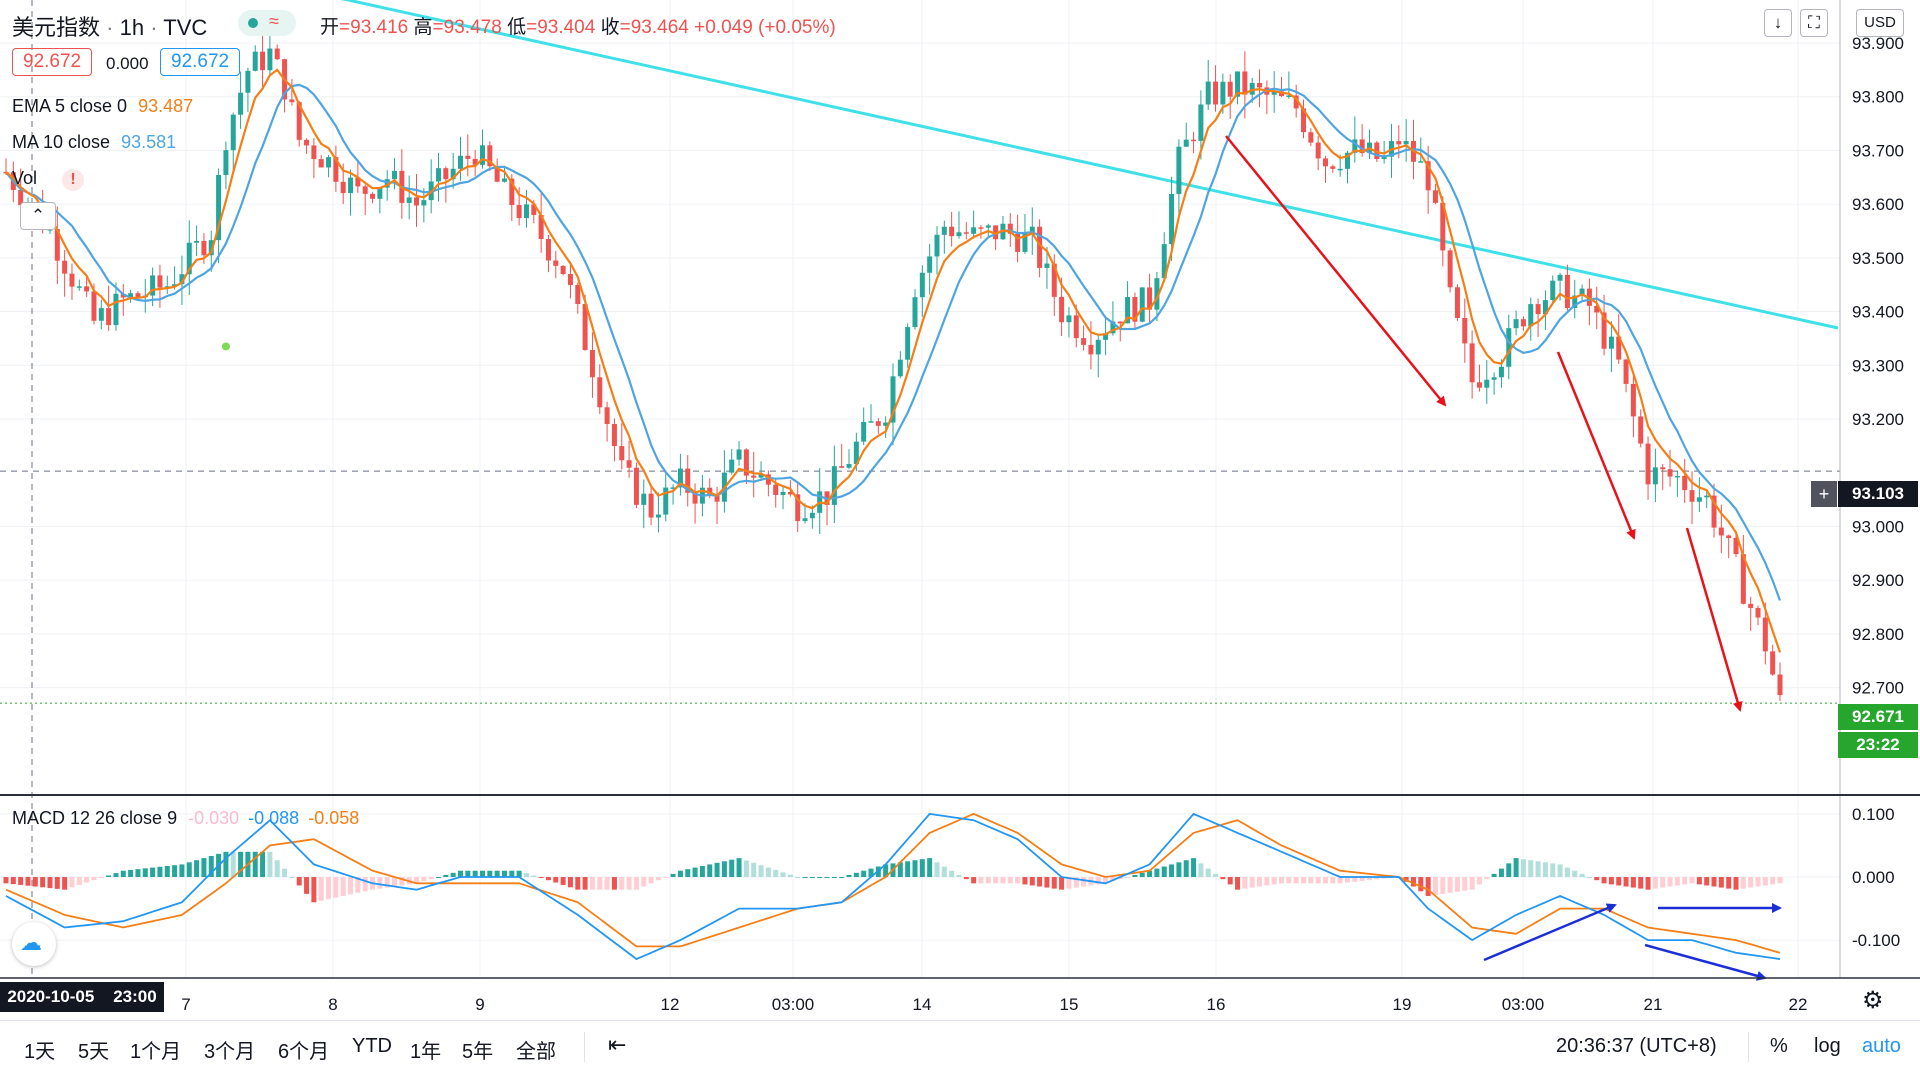  Describe the element at coordinates (426, 1052) in the screenshot. I see `range-1y: 1年` at that location.